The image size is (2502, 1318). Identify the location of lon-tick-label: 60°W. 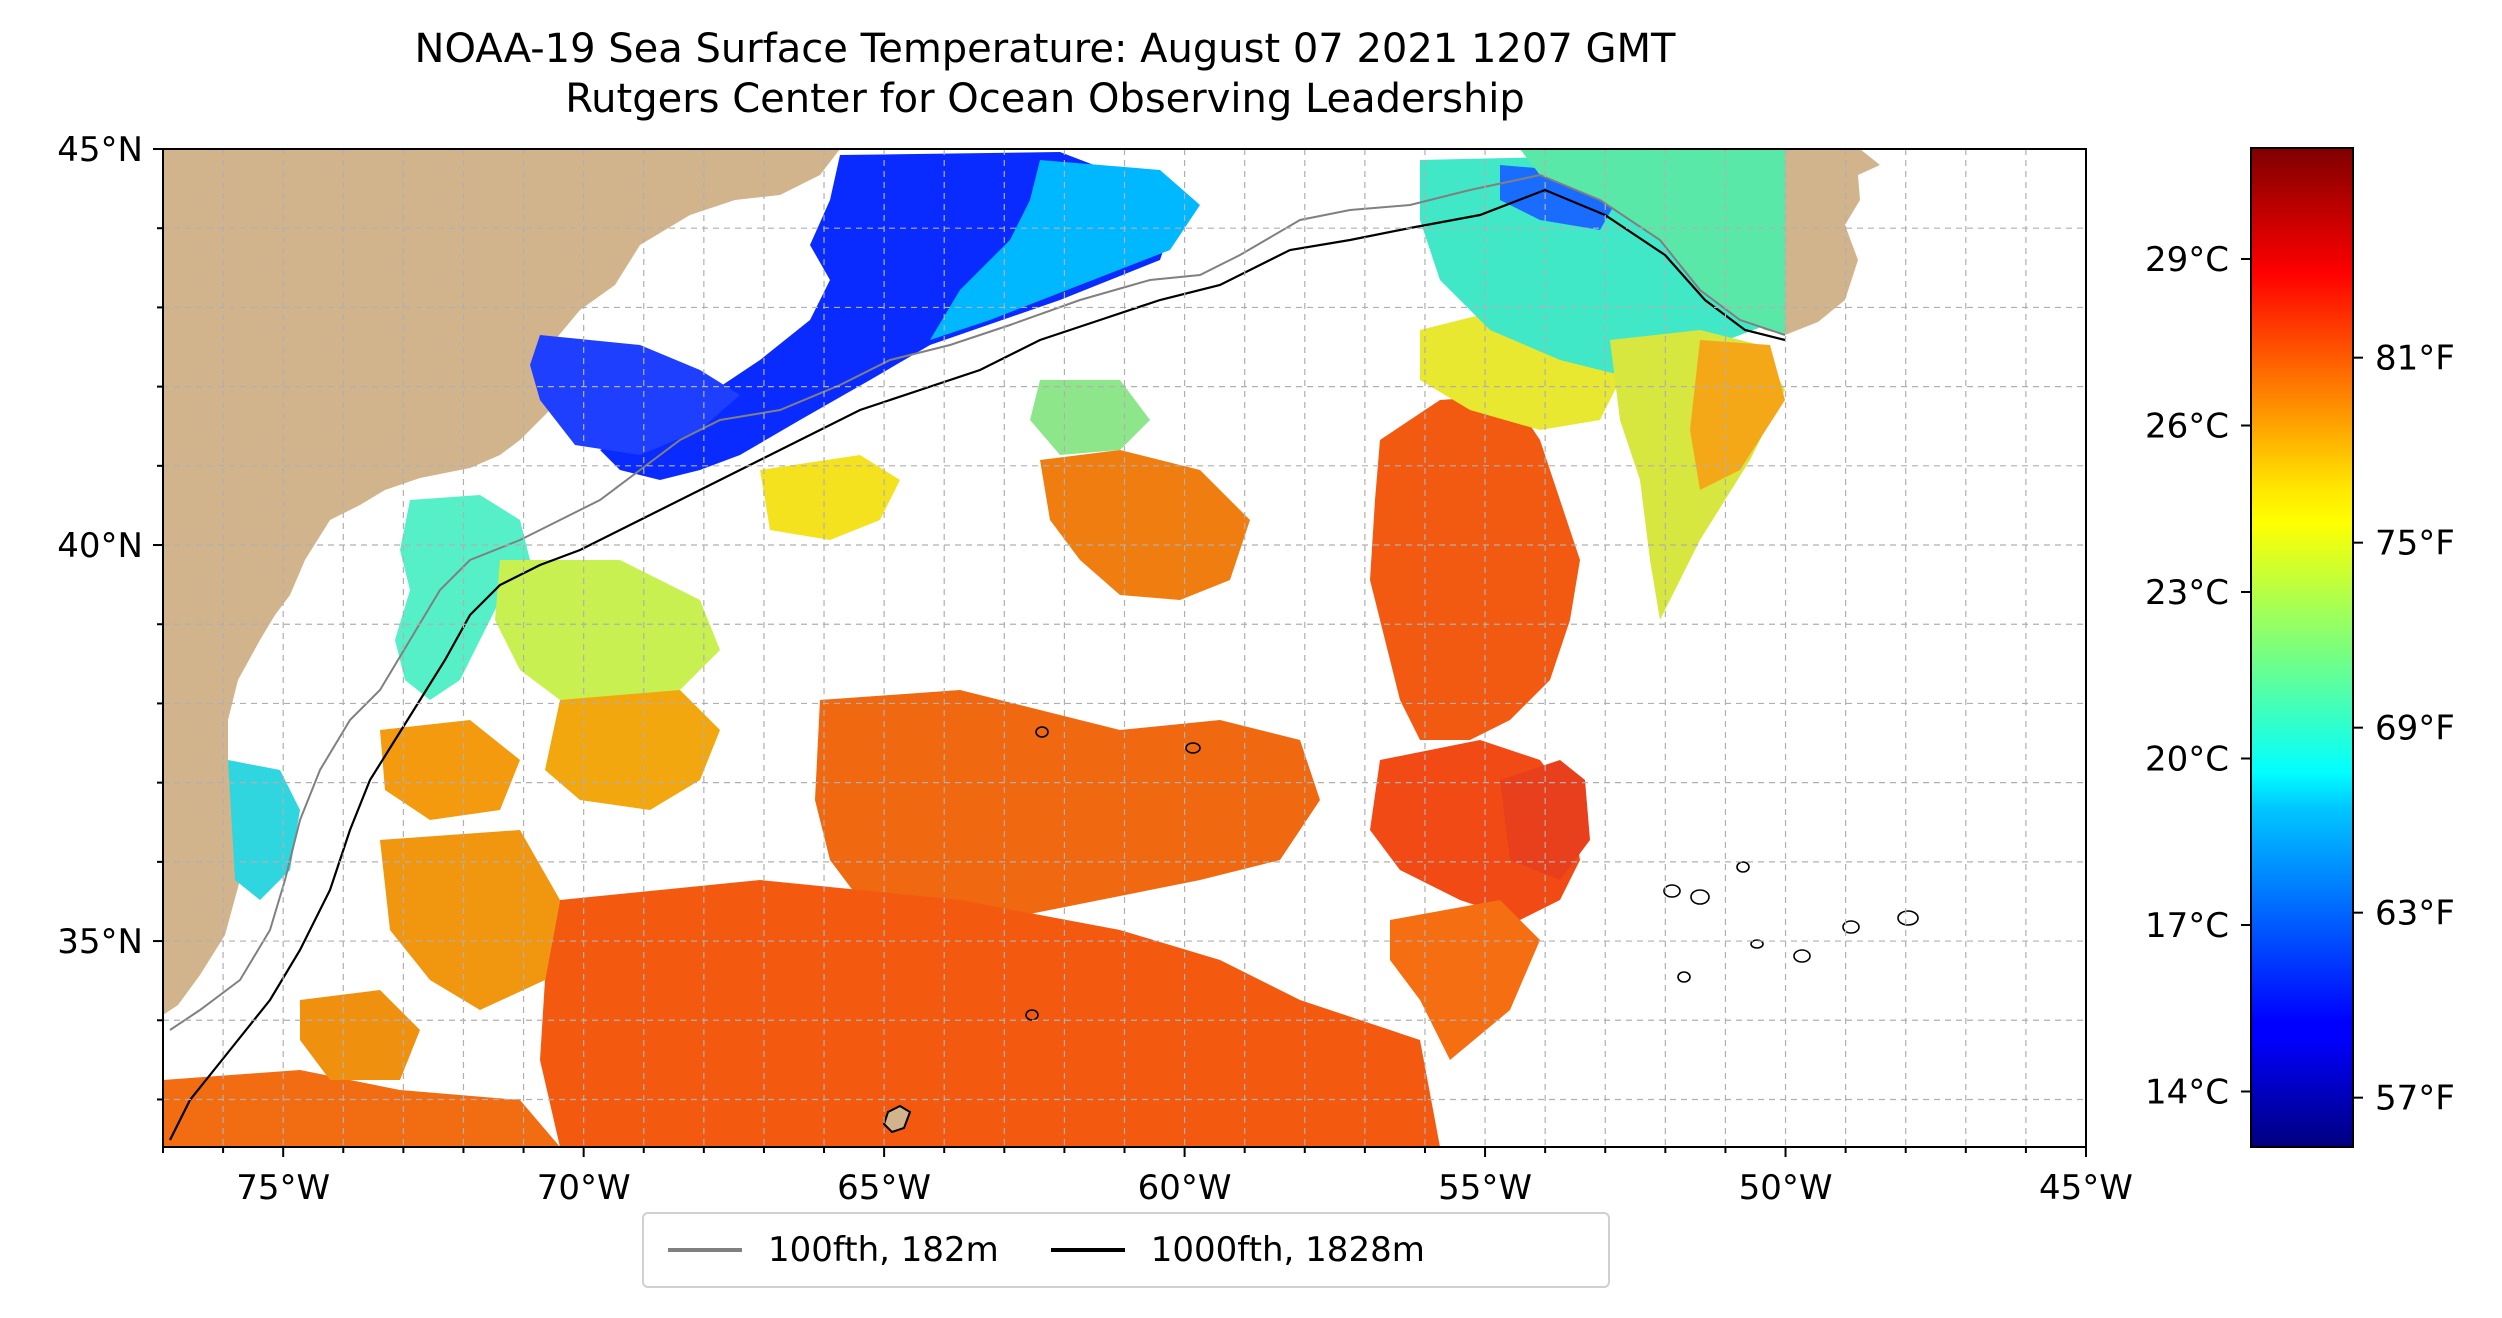
(1185, 1188).